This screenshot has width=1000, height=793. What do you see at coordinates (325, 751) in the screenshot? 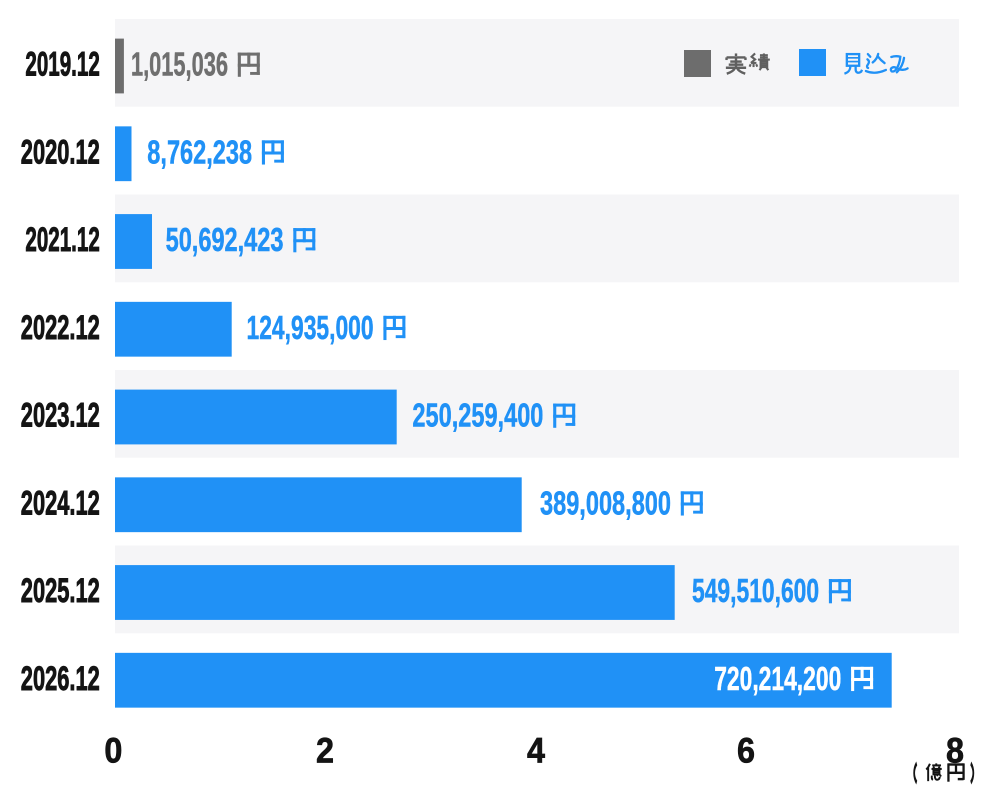
I see `svg-text: 2` at bounding box center [325, 751].